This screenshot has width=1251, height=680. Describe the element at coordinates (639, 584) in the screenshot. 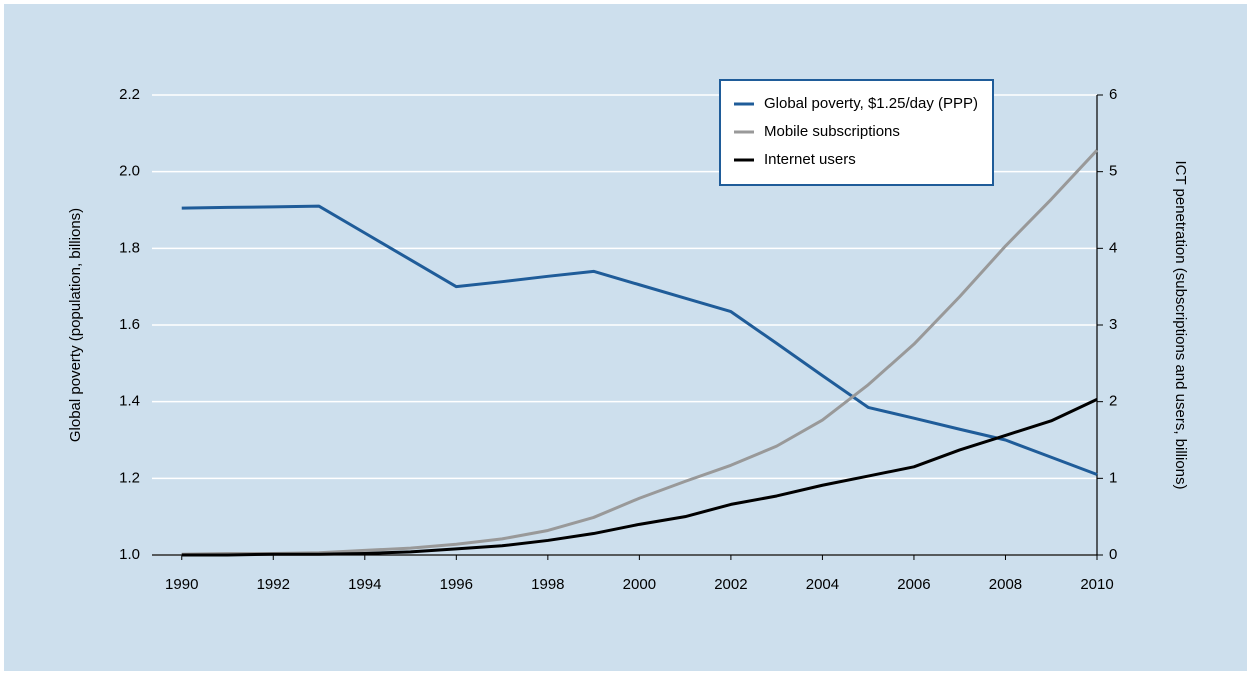

I see `x-tick-label: 2000` at that location.